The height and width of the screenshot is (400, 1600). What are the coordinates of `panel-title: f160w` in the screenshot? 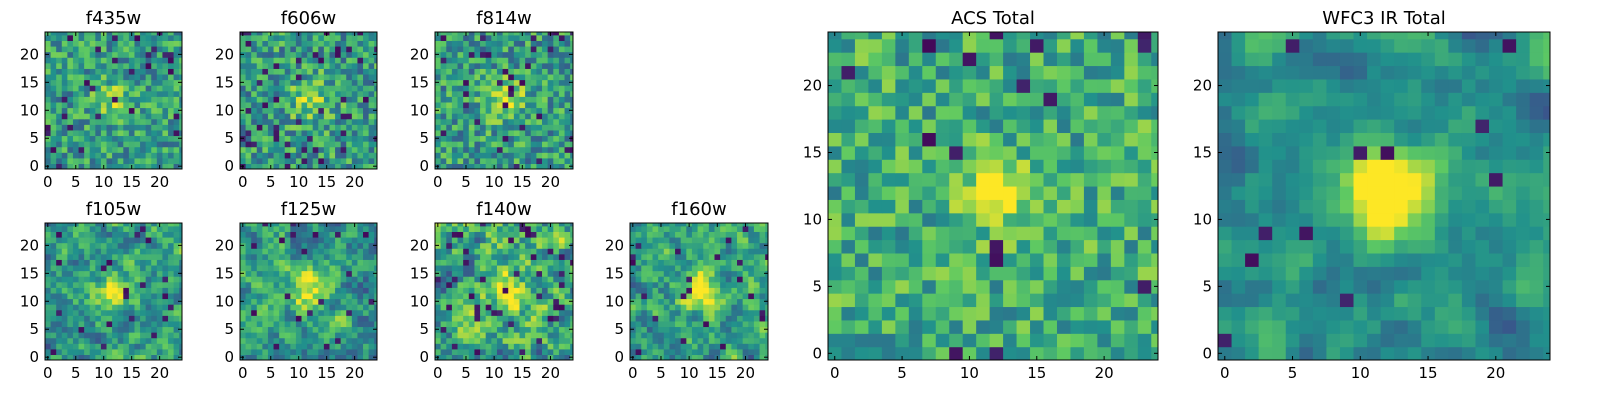 It's located at (698, 209).